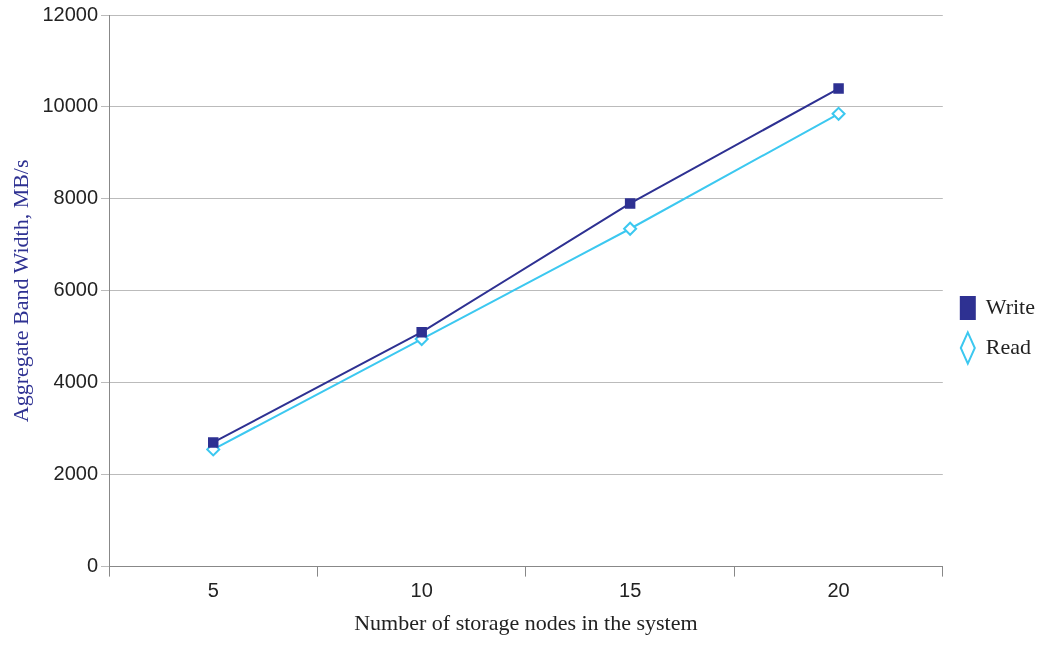 Image resolution: width=1055 pixels, height=646 pixels. I want to click on y-tick-label: 4000, so click(76, 381).